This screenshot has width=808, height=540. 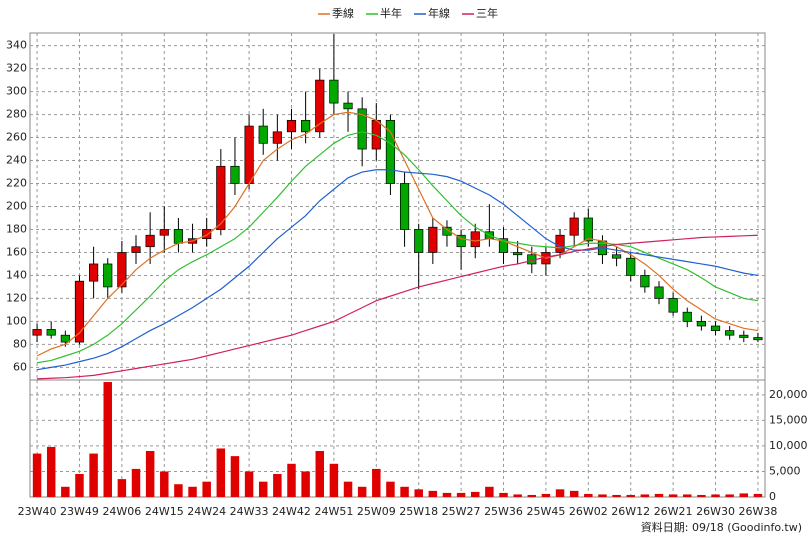 What do you see at coordinates (164, 511) in the screenshot?
I see `x-tick-label: 24W15` at bounding box center [164, 511].